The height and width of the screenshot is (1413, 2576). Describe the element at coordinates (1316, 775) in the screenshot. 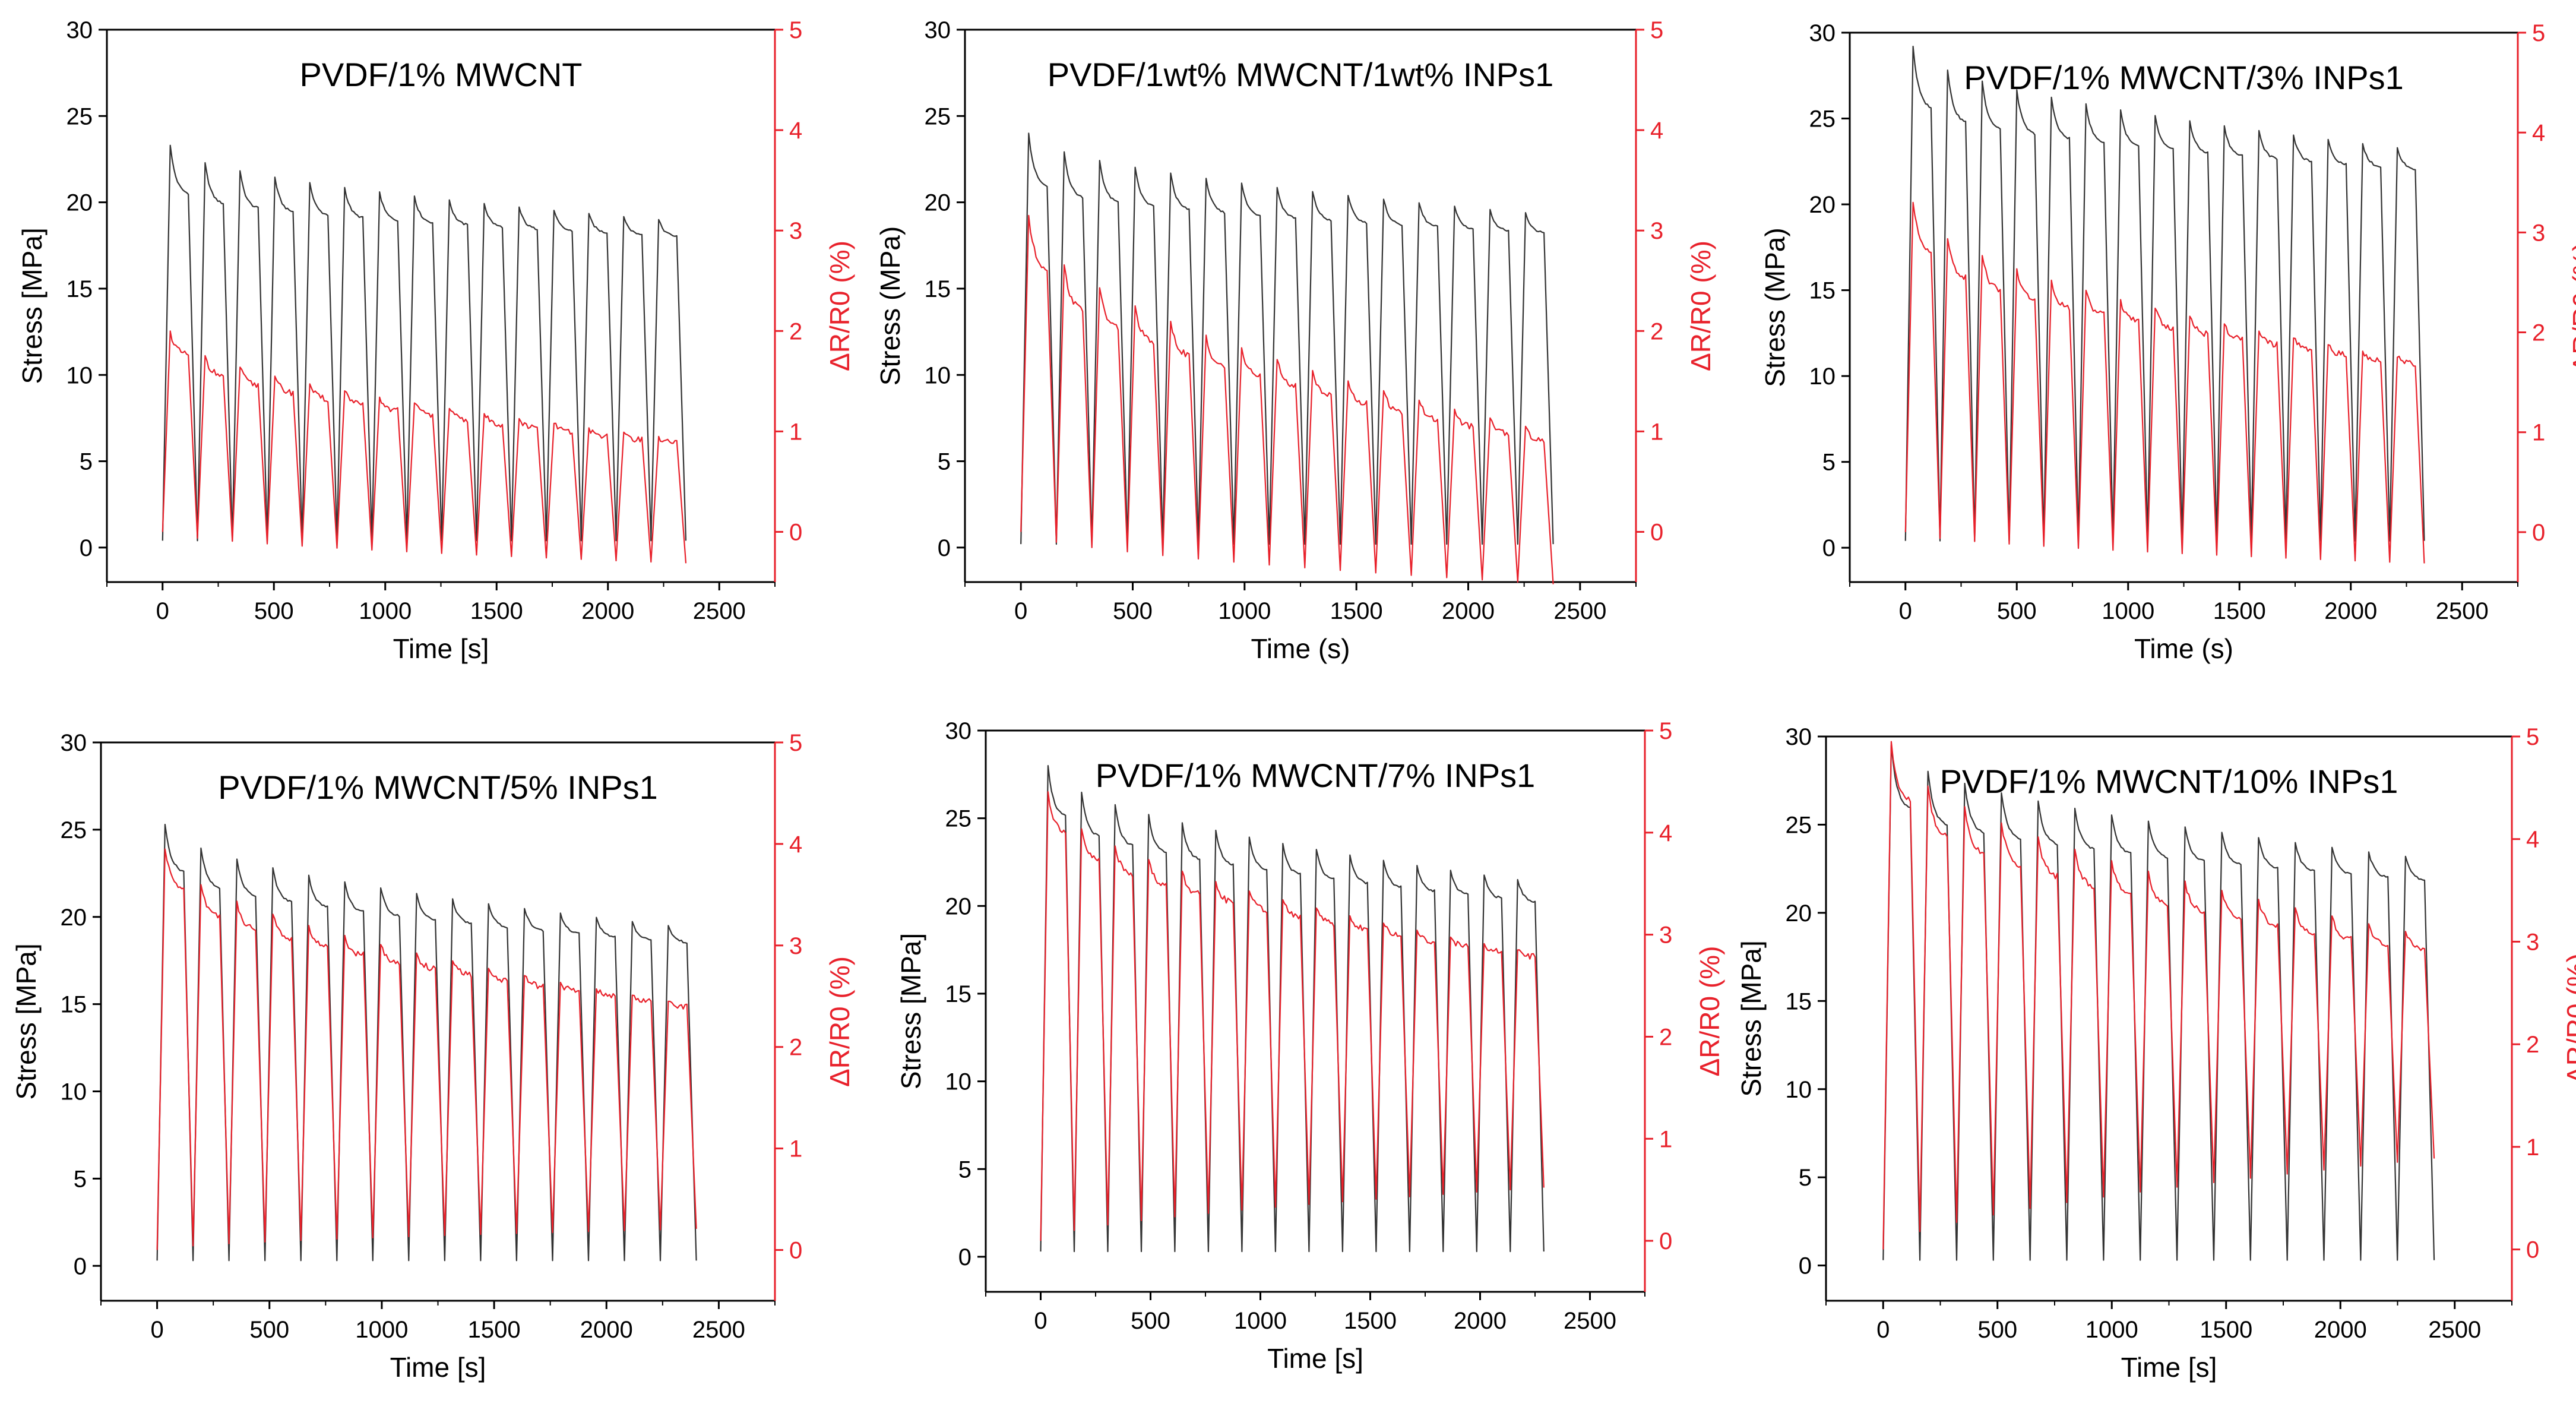

I see `chart-title: PVDF/1% MWCNT/7% INPs1` at that location.